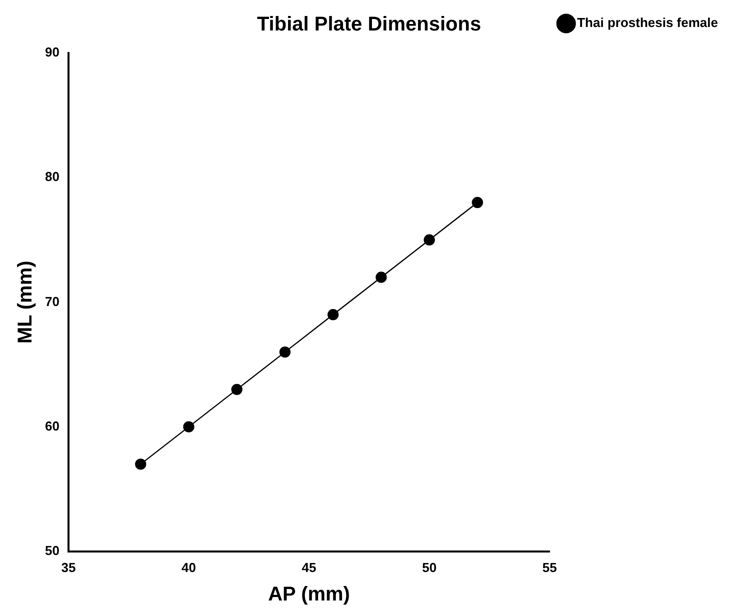 Image resolution: width=738 pixels, height=616 pixels. What do you see at coordinates (189, 567) in the screenshot?
I see `x-tick-label: 40` at bounding box center [189, 567].